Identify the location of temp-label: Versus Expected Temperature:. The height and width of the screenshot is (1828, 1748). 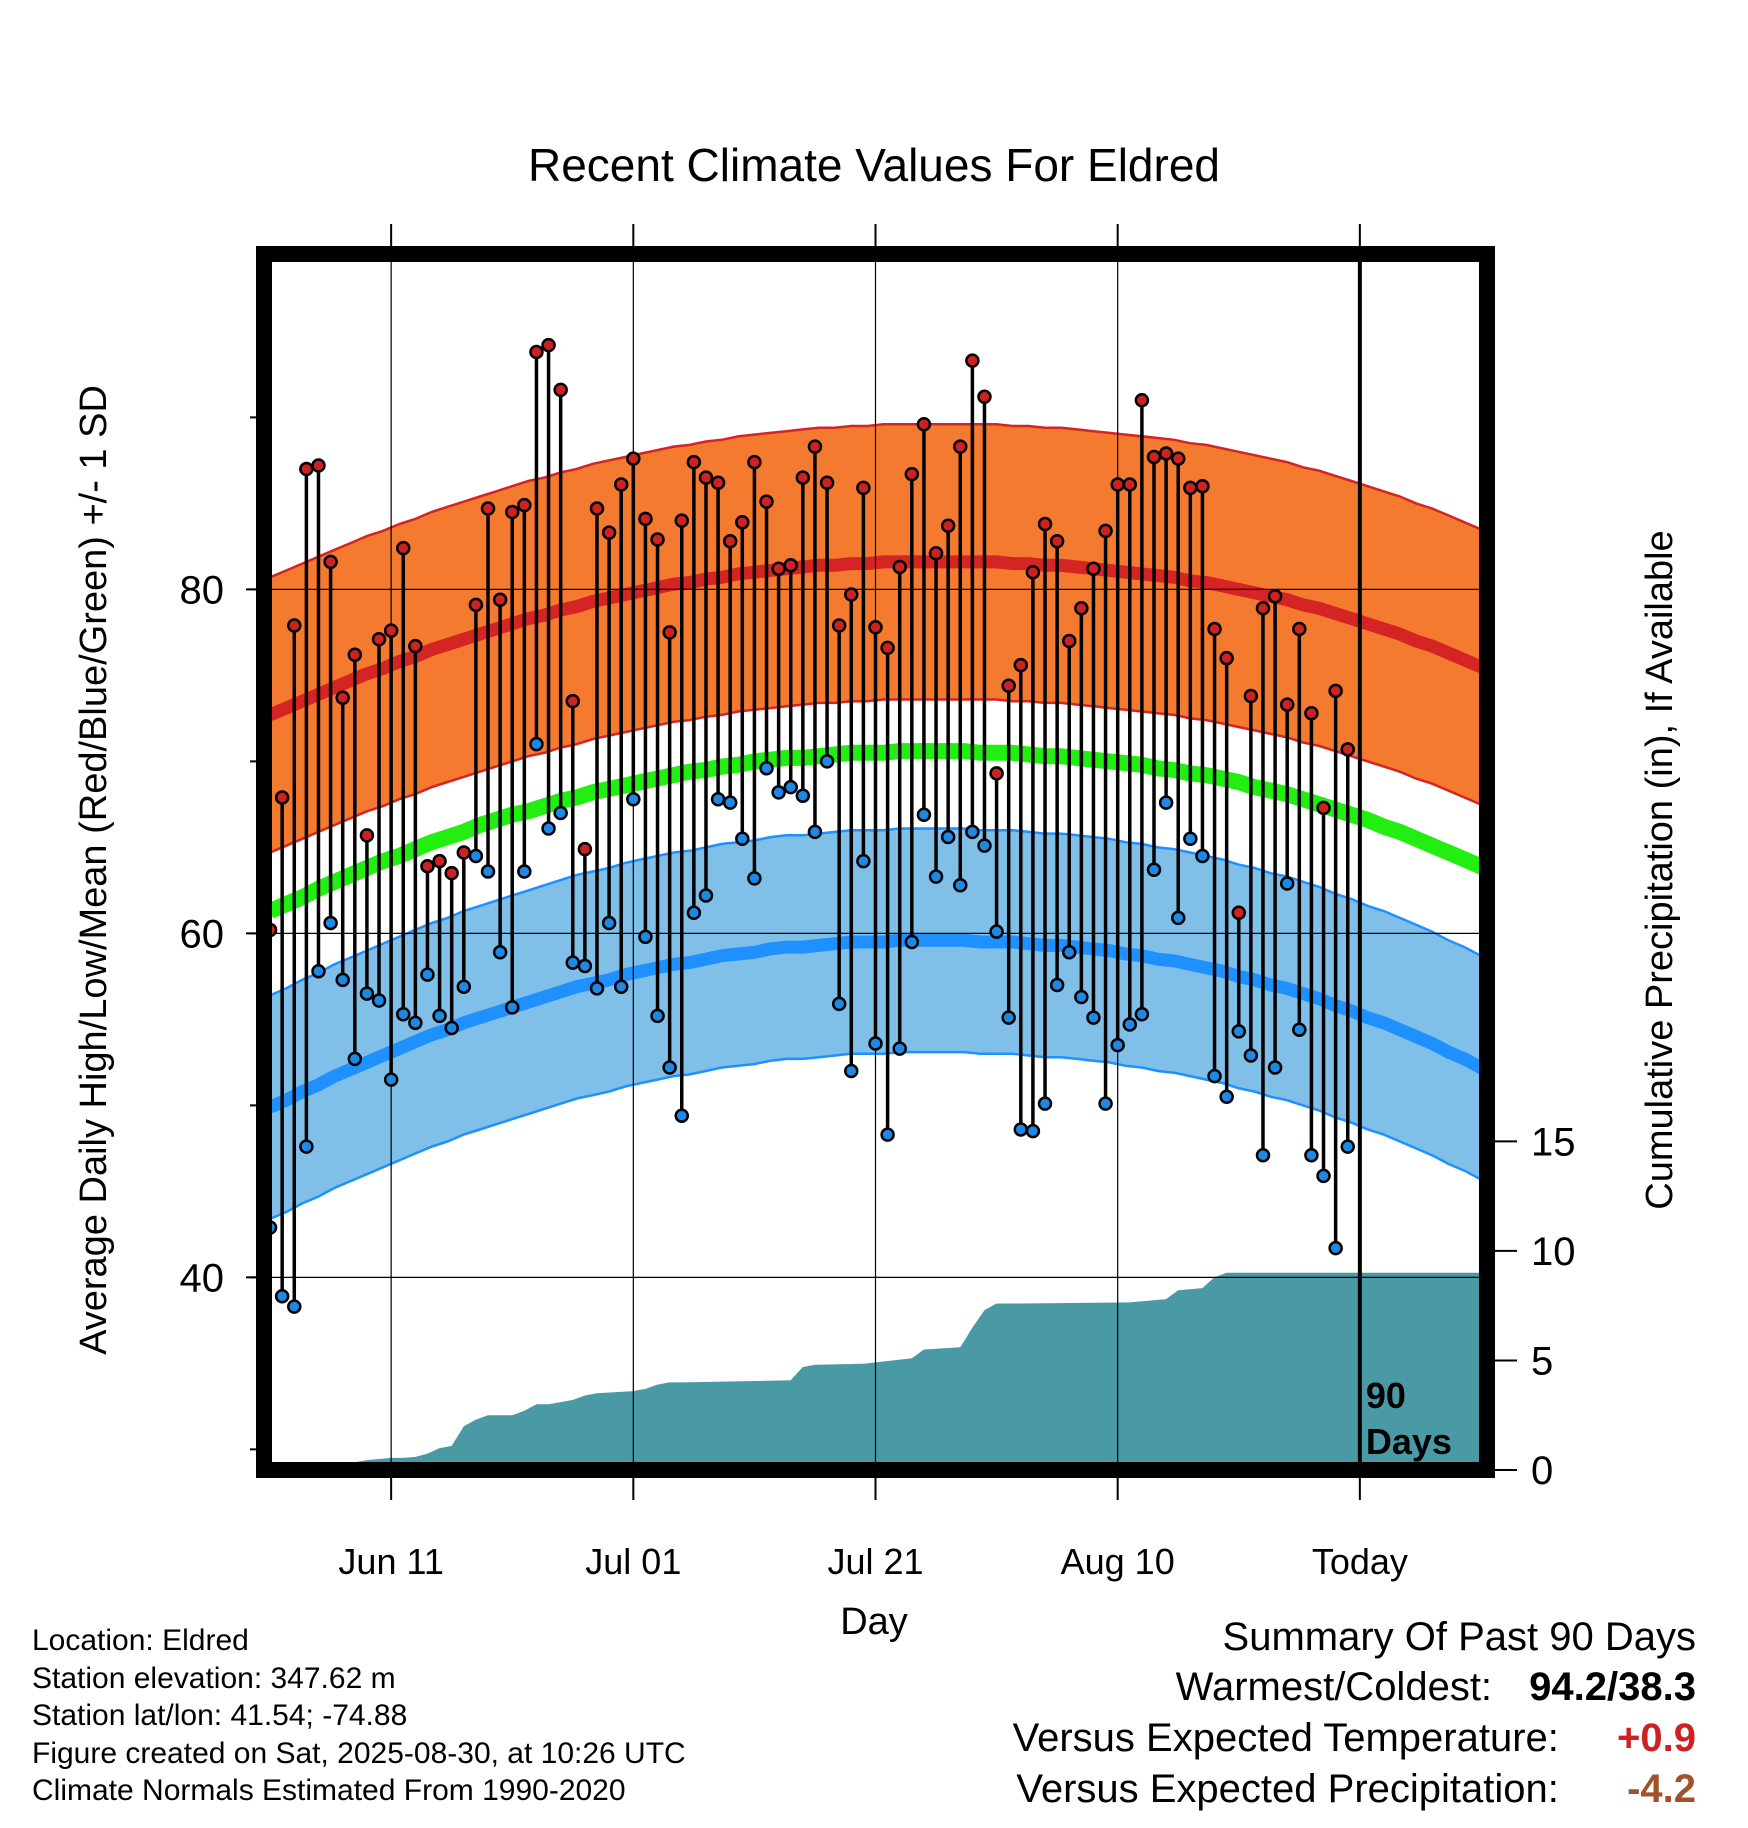
(1285, 1738).